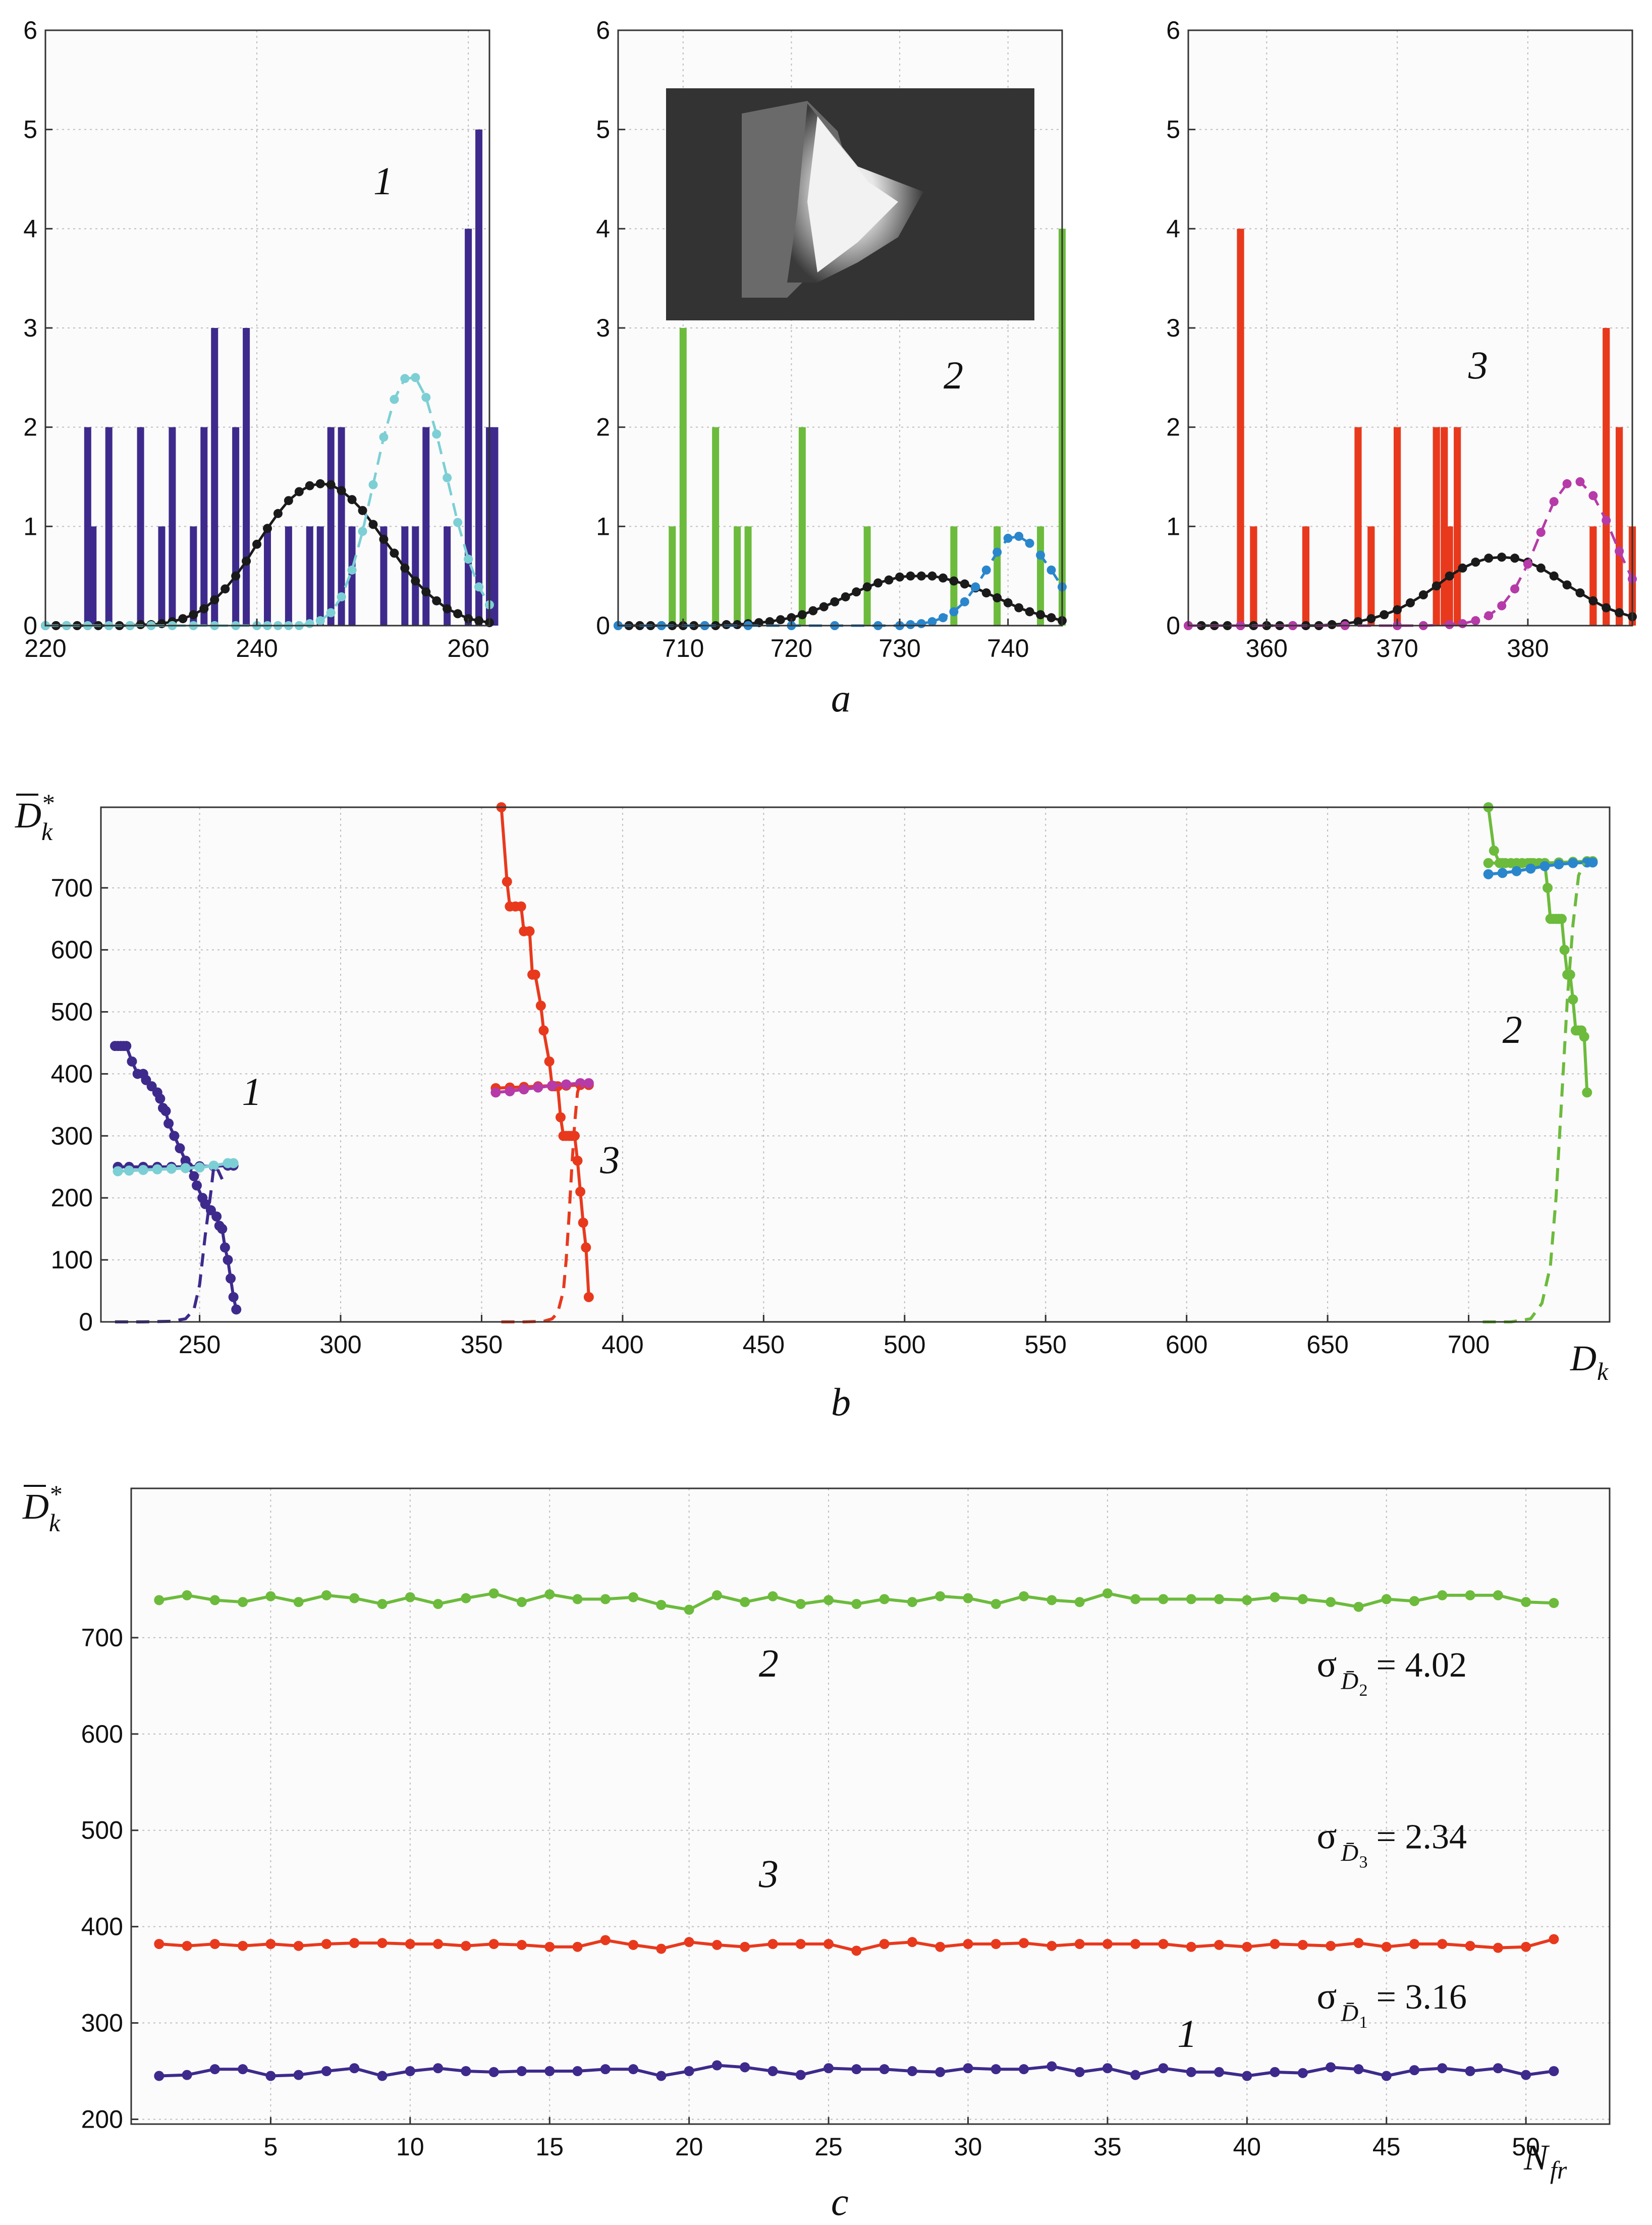  What do you see at coordinates (1502, 863) in the screenshot?
I see `series-point-group2-level` at bounding box center [1502, 863].